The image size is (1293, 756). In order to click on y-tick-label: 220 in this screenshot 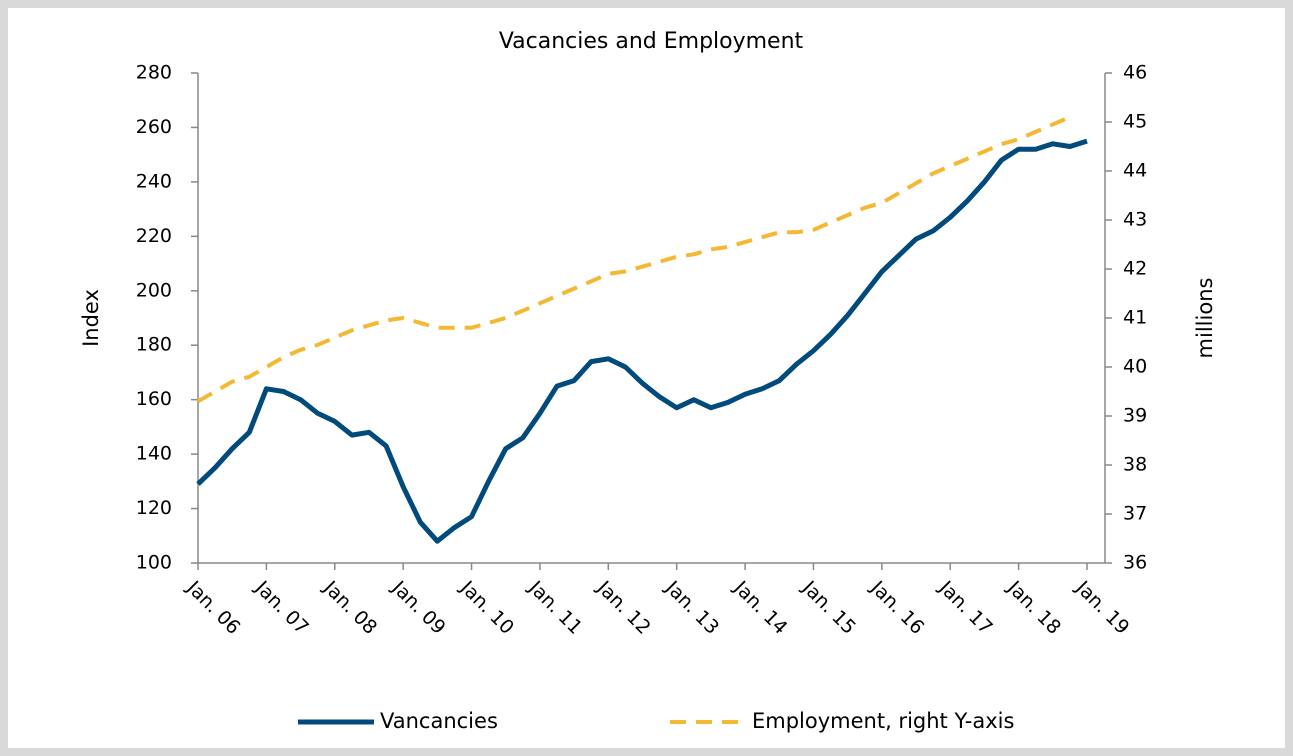, I will do `click(154, 236)`.